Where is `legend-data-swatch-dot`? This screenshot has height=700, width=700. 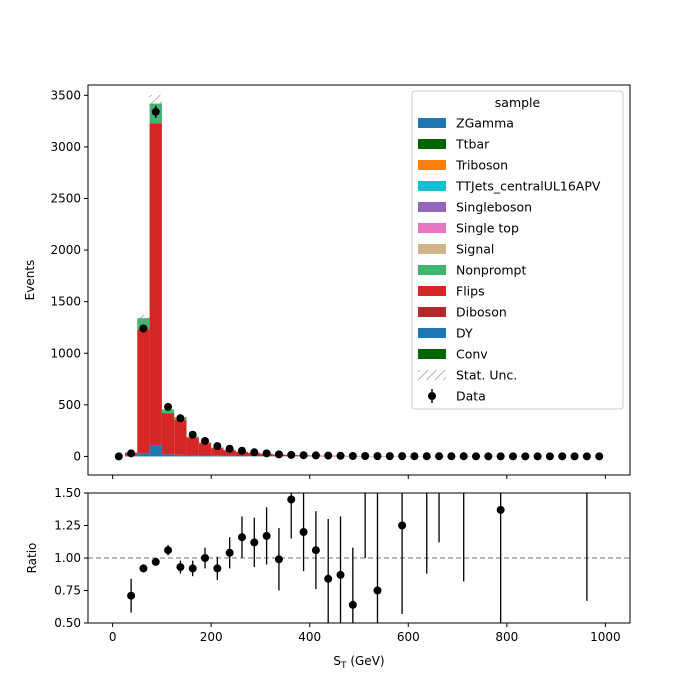
legend-data-swatch-dot is located at coordinates (432, 396).